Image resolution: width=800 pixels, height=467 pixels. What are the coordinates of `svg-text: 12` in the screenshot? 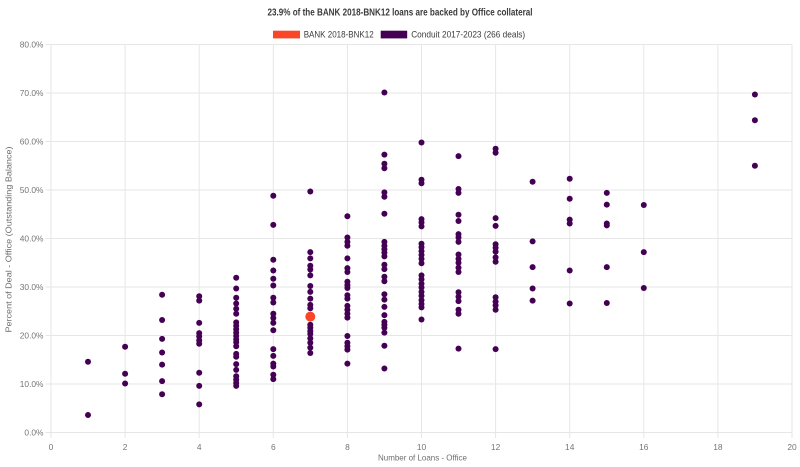 It's located at (496, 447).